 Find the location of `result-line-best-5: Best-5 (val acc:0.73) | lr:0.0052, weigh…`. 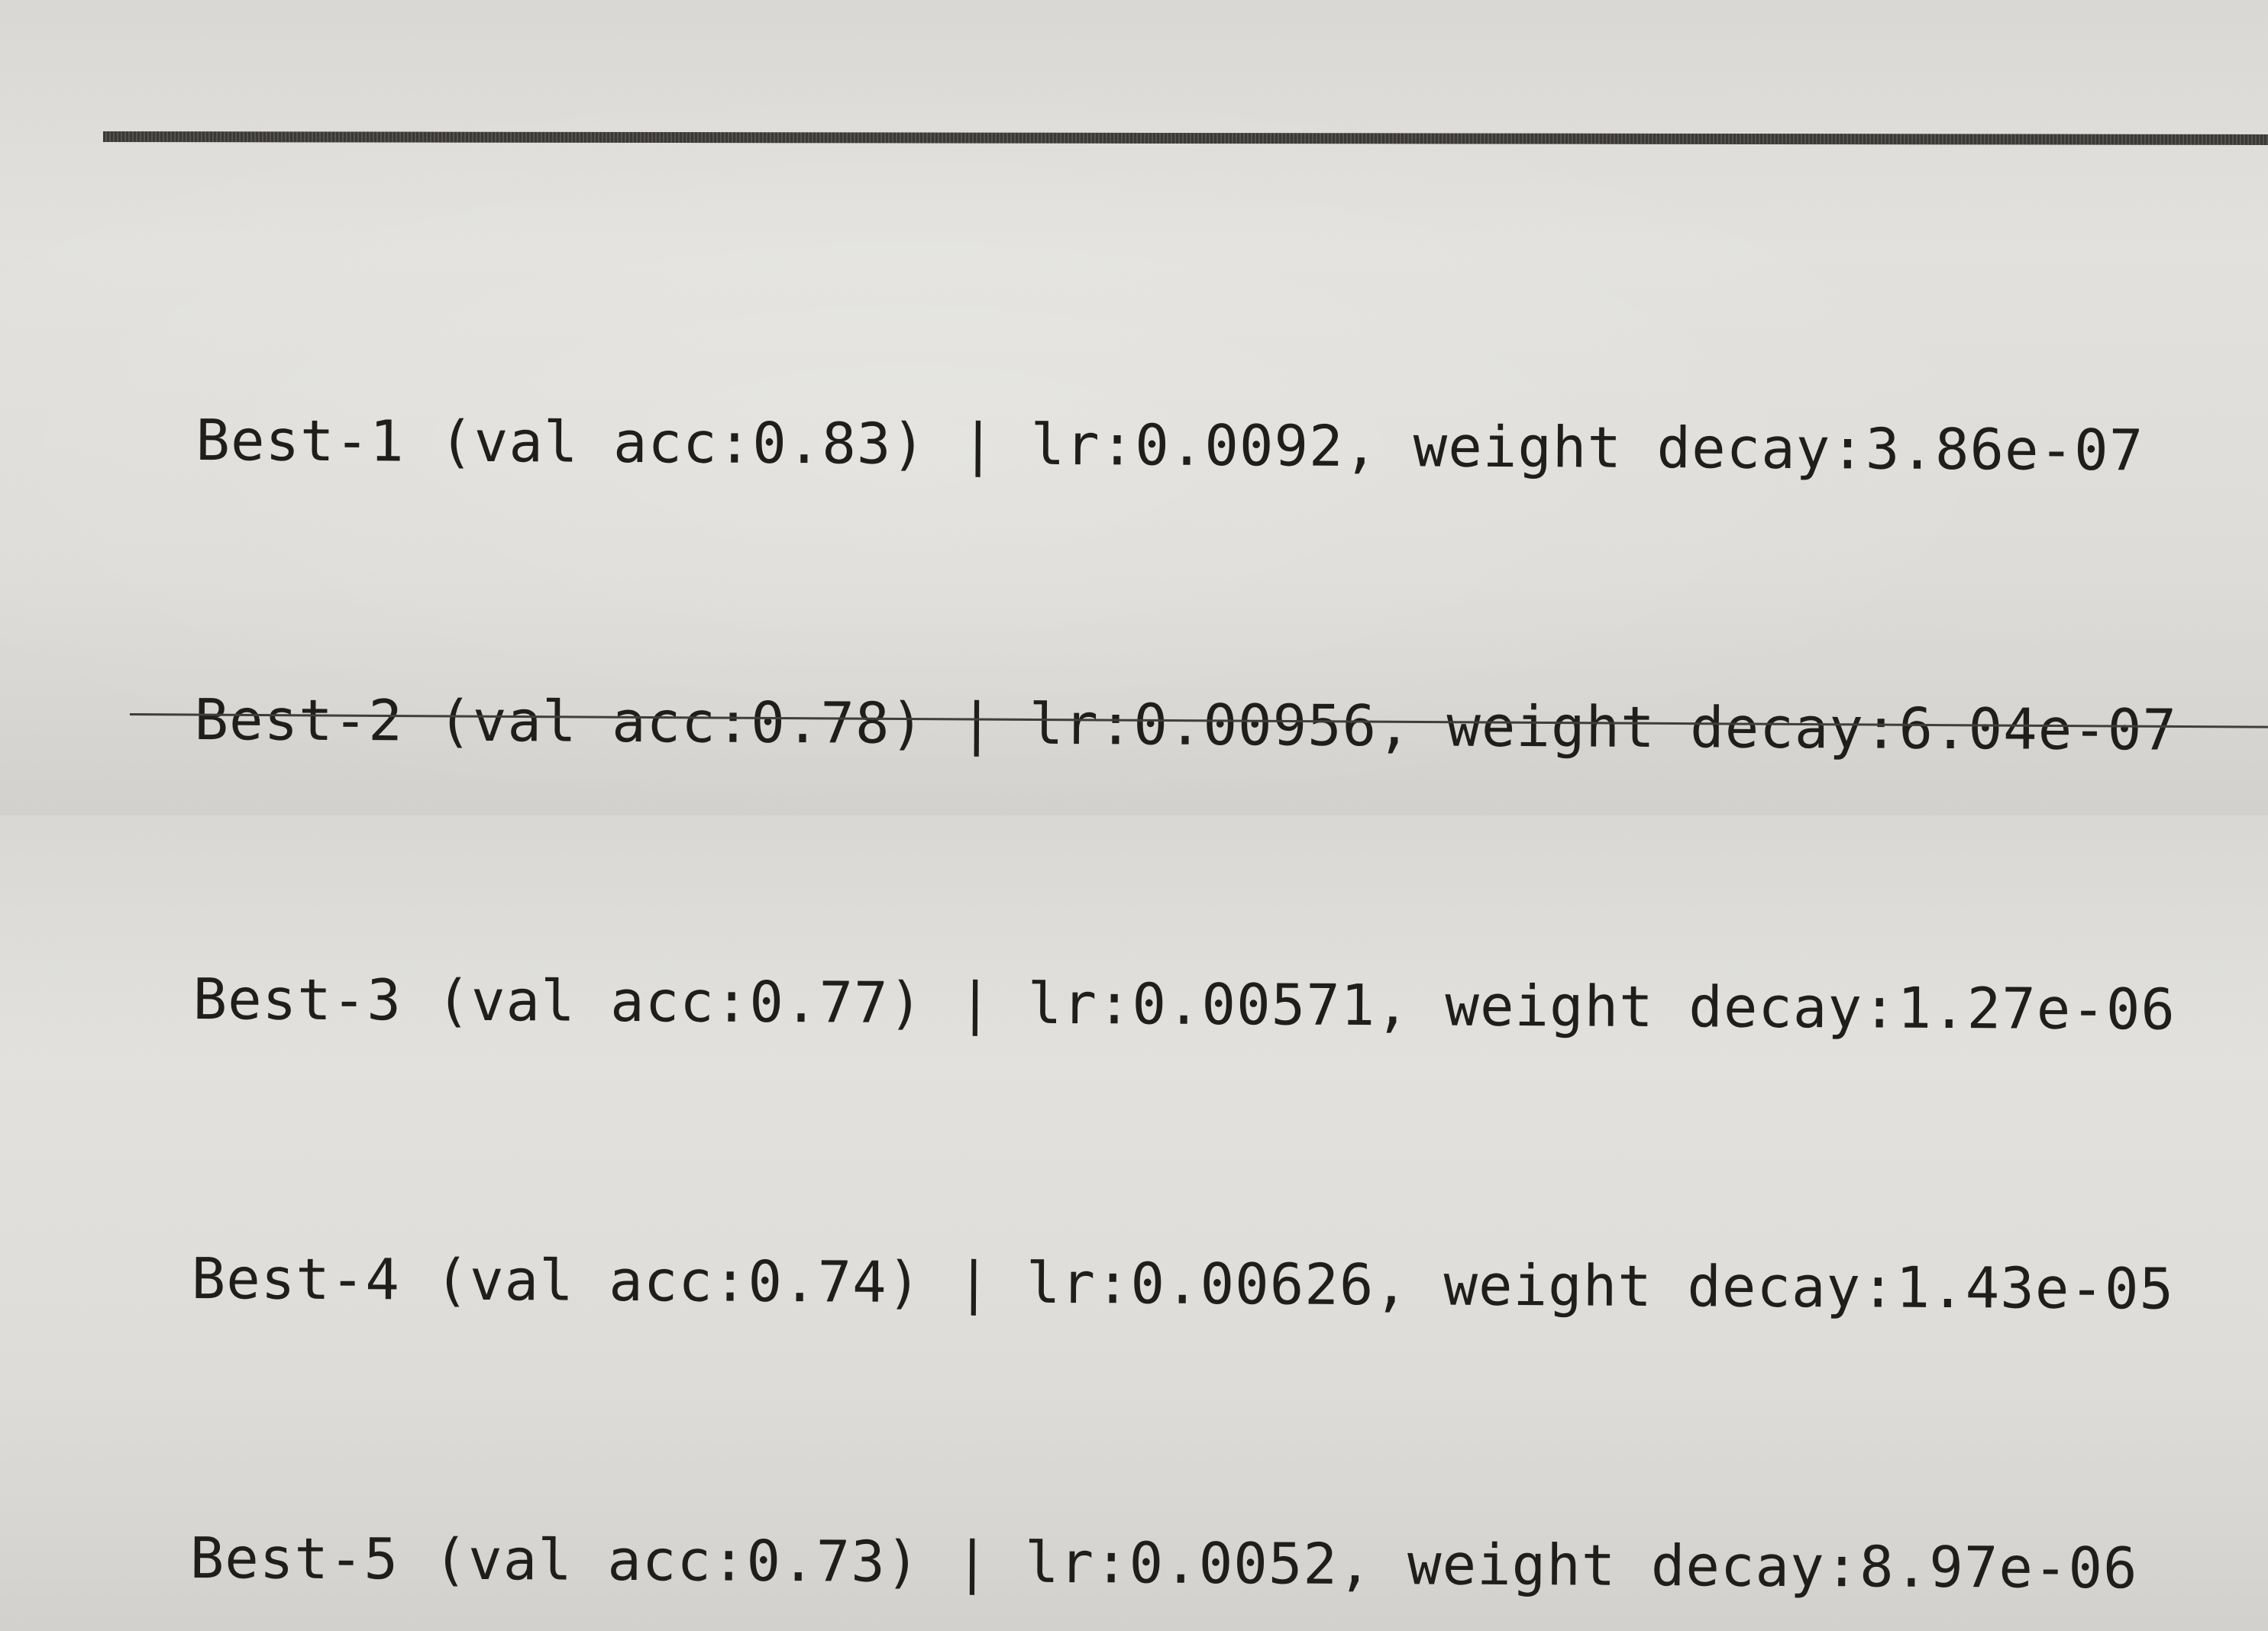

result-line-best-5: Best-5 (val acc:0.73) | lr:0.0052, weigh… is located at coordinates (1163, 1563).